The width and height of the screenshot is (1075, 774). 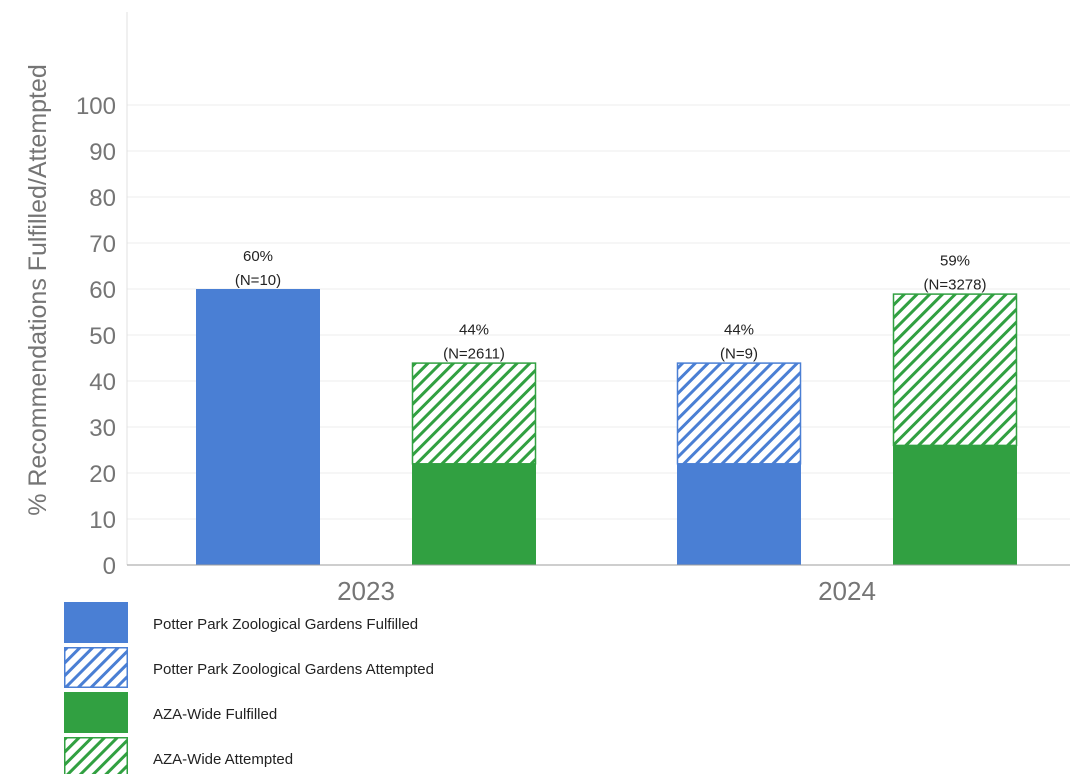 I want to click on y-tick-label: 50, so click(x=102, y=336).